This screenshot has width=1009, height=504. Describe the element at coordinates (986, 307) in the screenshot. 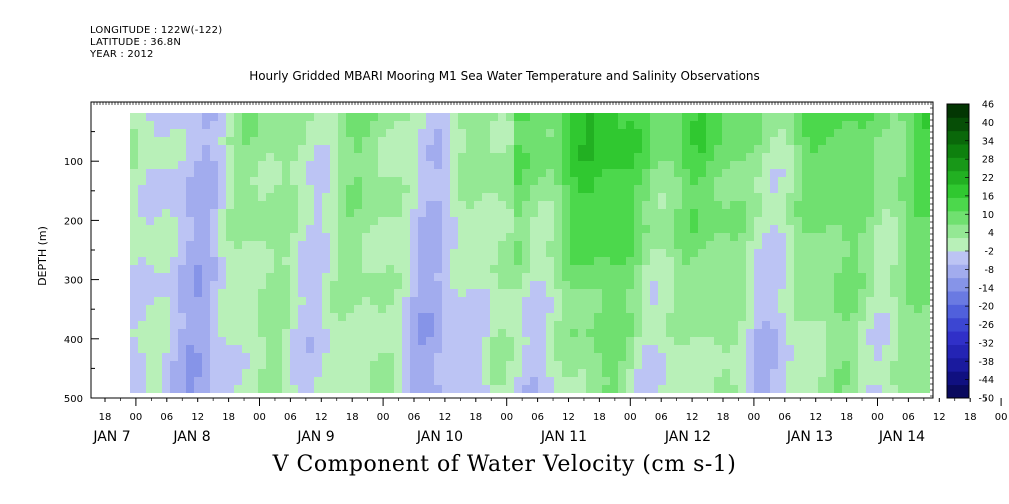

I see `colorbar-label: -20` at that location.